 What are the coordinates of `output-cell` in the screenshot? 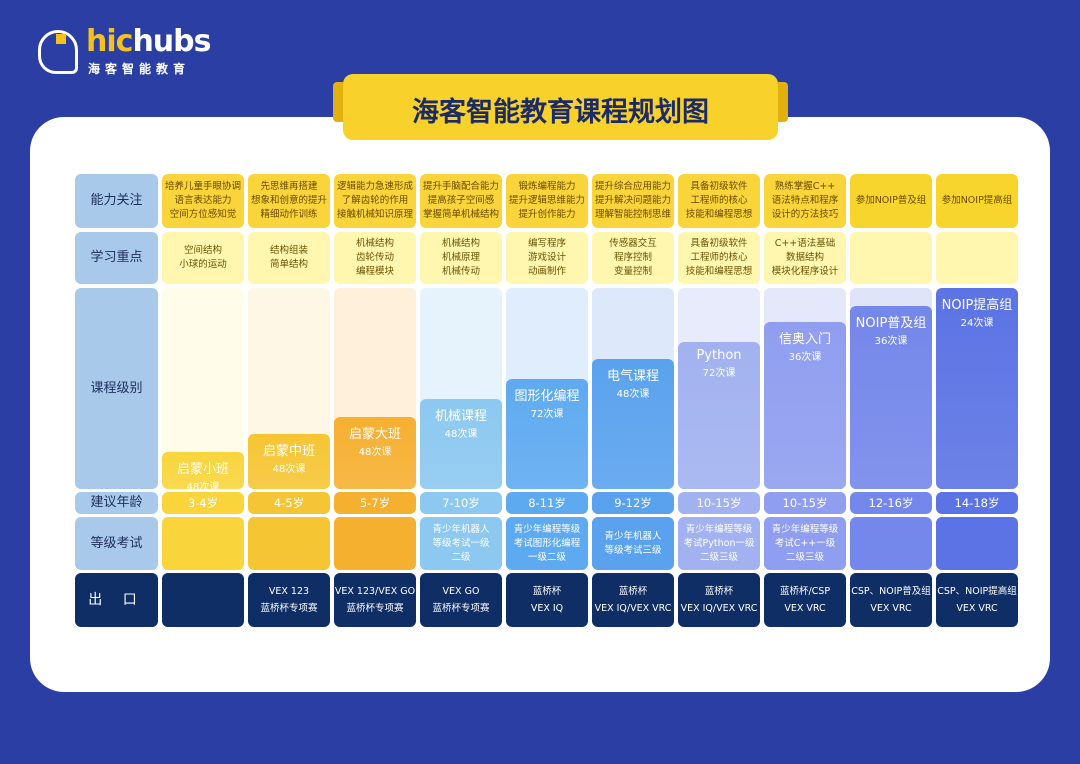 It's located at (203, 600).